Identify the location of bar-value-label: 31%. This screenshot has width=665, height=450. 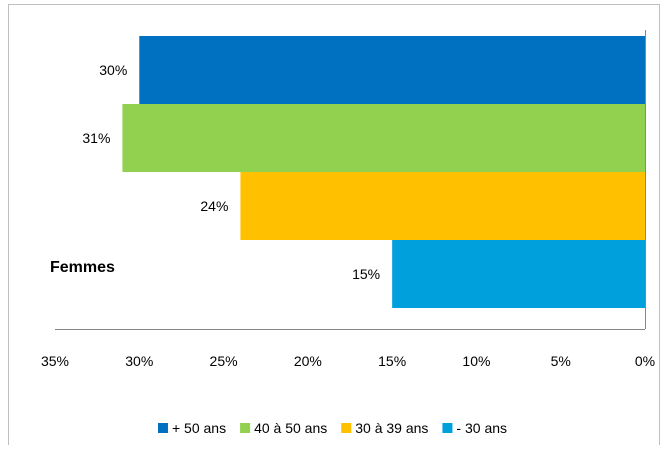
(96, 138).